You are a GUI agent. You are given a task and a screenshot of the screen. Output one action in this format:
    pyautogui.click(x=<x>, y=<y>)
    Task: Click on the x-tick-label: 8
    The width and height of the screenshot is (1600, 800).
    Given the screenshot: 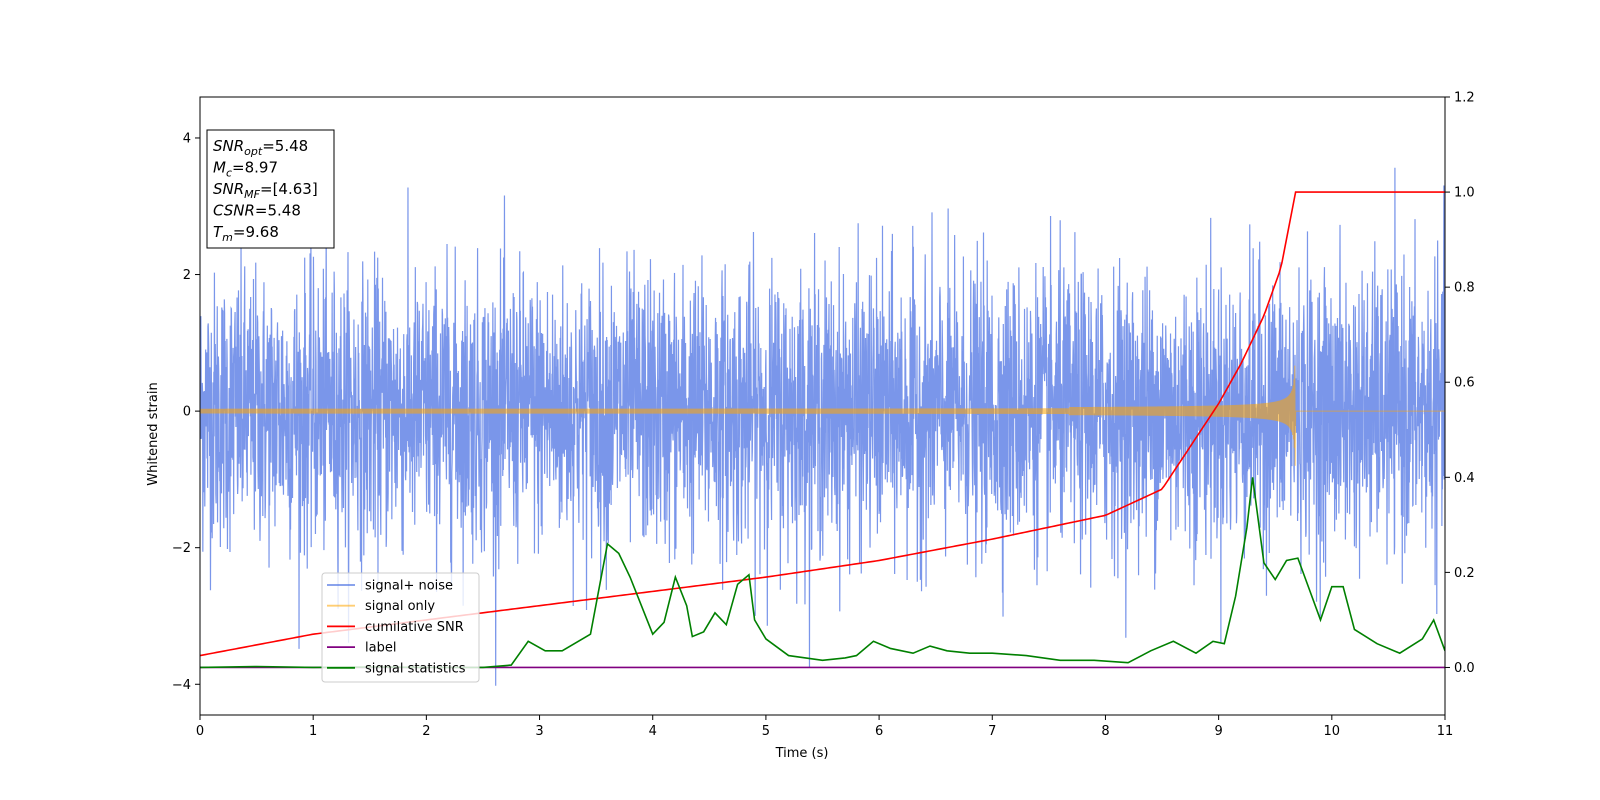 What is the action you would take?
    pyautogui.click(x=1105, y=731)
    